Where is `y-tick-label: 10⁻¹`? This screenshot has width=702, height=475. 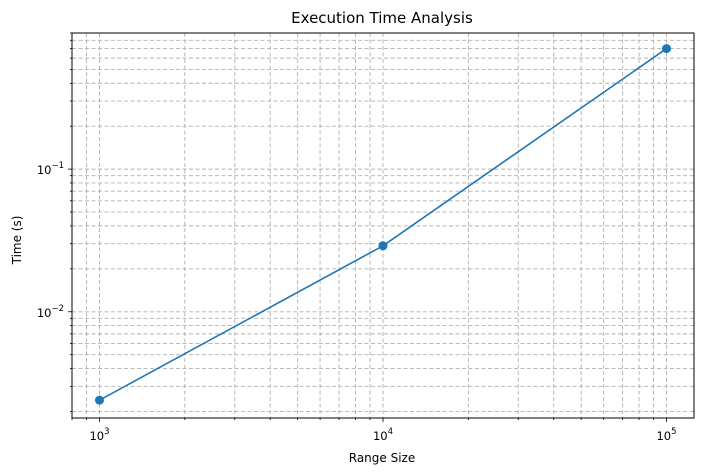 y-tick-label: 10⁻¹ is located at coordinates (50, 169).